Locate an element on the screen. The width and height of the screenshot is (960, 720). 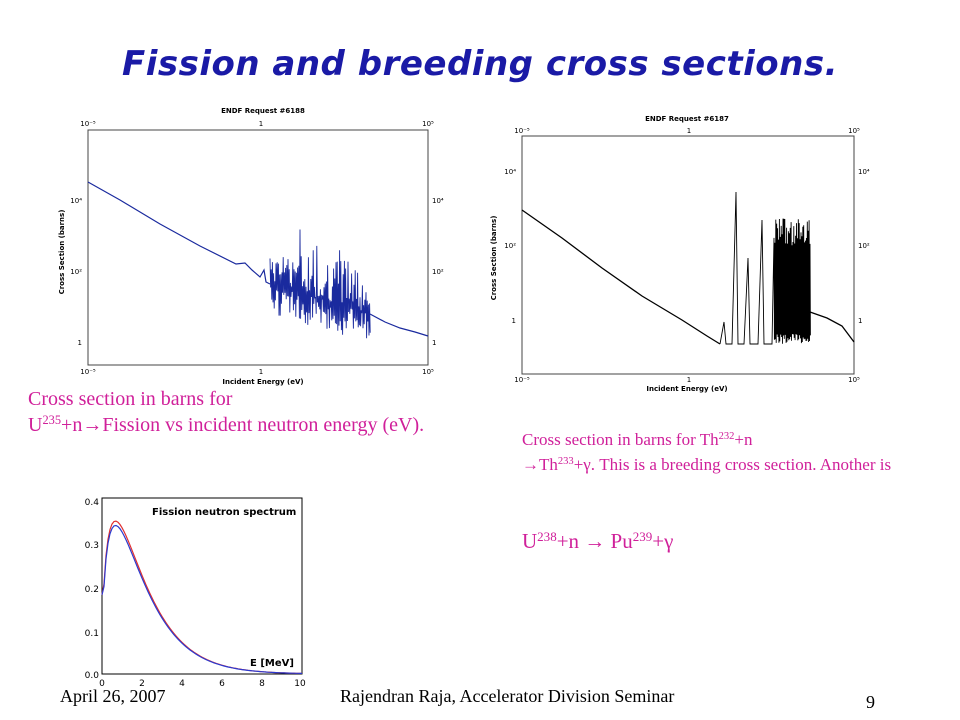
caption1-tail: Fission vs incident neutron energy (eV). is located at coordinates (263, 425).